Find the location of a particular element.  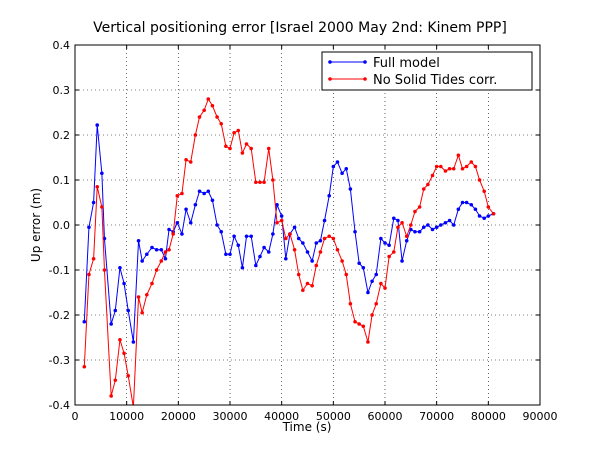

x-tick-label: 60000 is located at coordinates (385, 416).